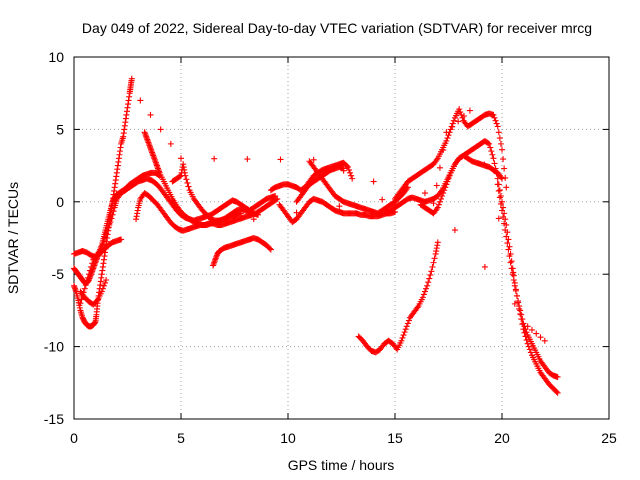  Describe the element at coordinates (13, 238) in the screenshot. I see `y-axis-label: SDTVAR / TECUs` at that location.